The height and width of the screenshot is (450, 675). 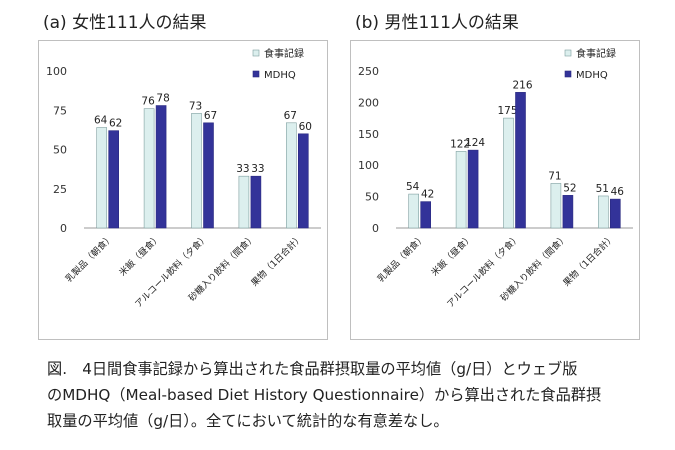 I want to click on chart-a-data-label: 60, so click(x=305, y=127).